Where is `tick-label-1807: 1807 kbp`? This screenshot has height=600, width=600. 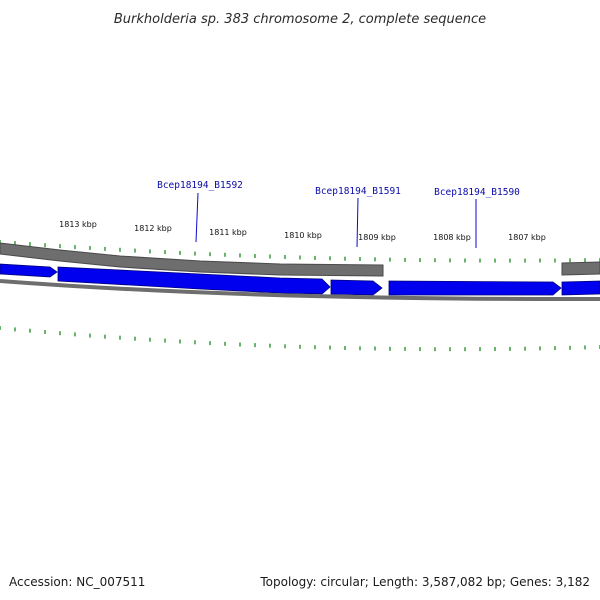 tick-label-1807: 1807 kbp is located at coordinates (527, 237).